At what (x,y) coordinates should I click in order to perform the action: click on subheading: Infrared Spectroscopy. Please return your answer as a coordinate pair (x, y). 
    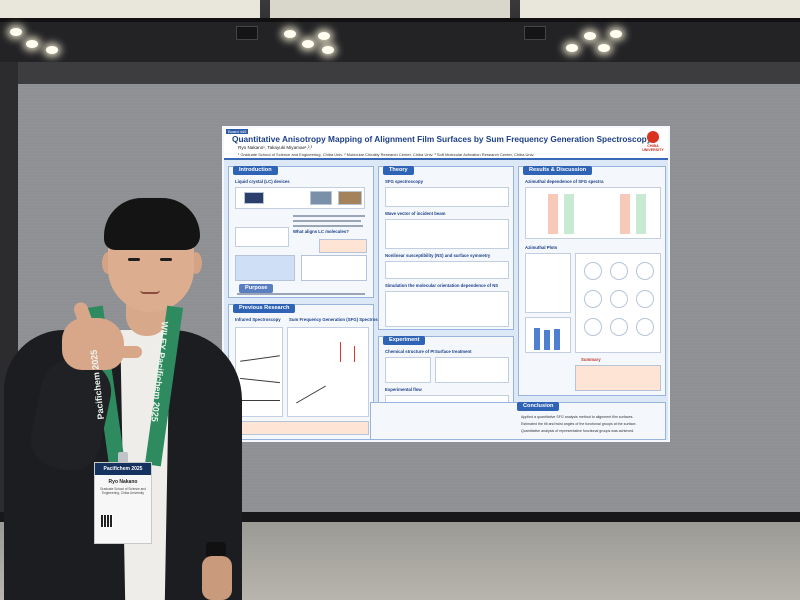
    Looking at the image, I should click on (258, 319).